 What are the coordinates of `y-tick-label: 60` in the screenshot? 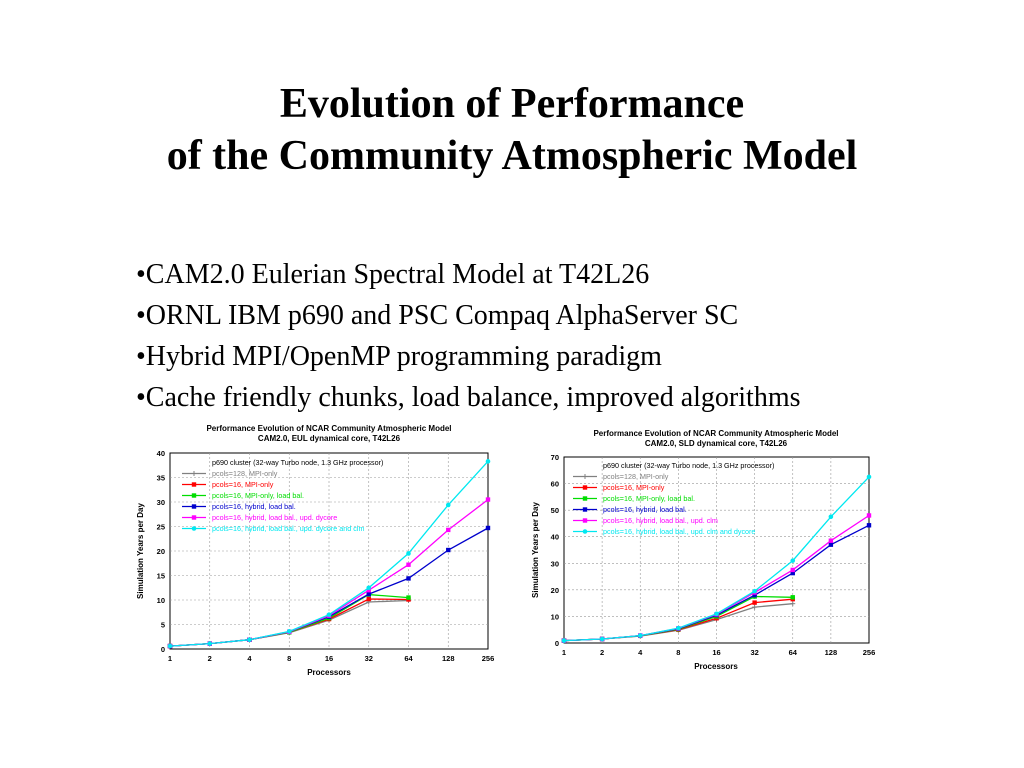 It's located at (555, 484).